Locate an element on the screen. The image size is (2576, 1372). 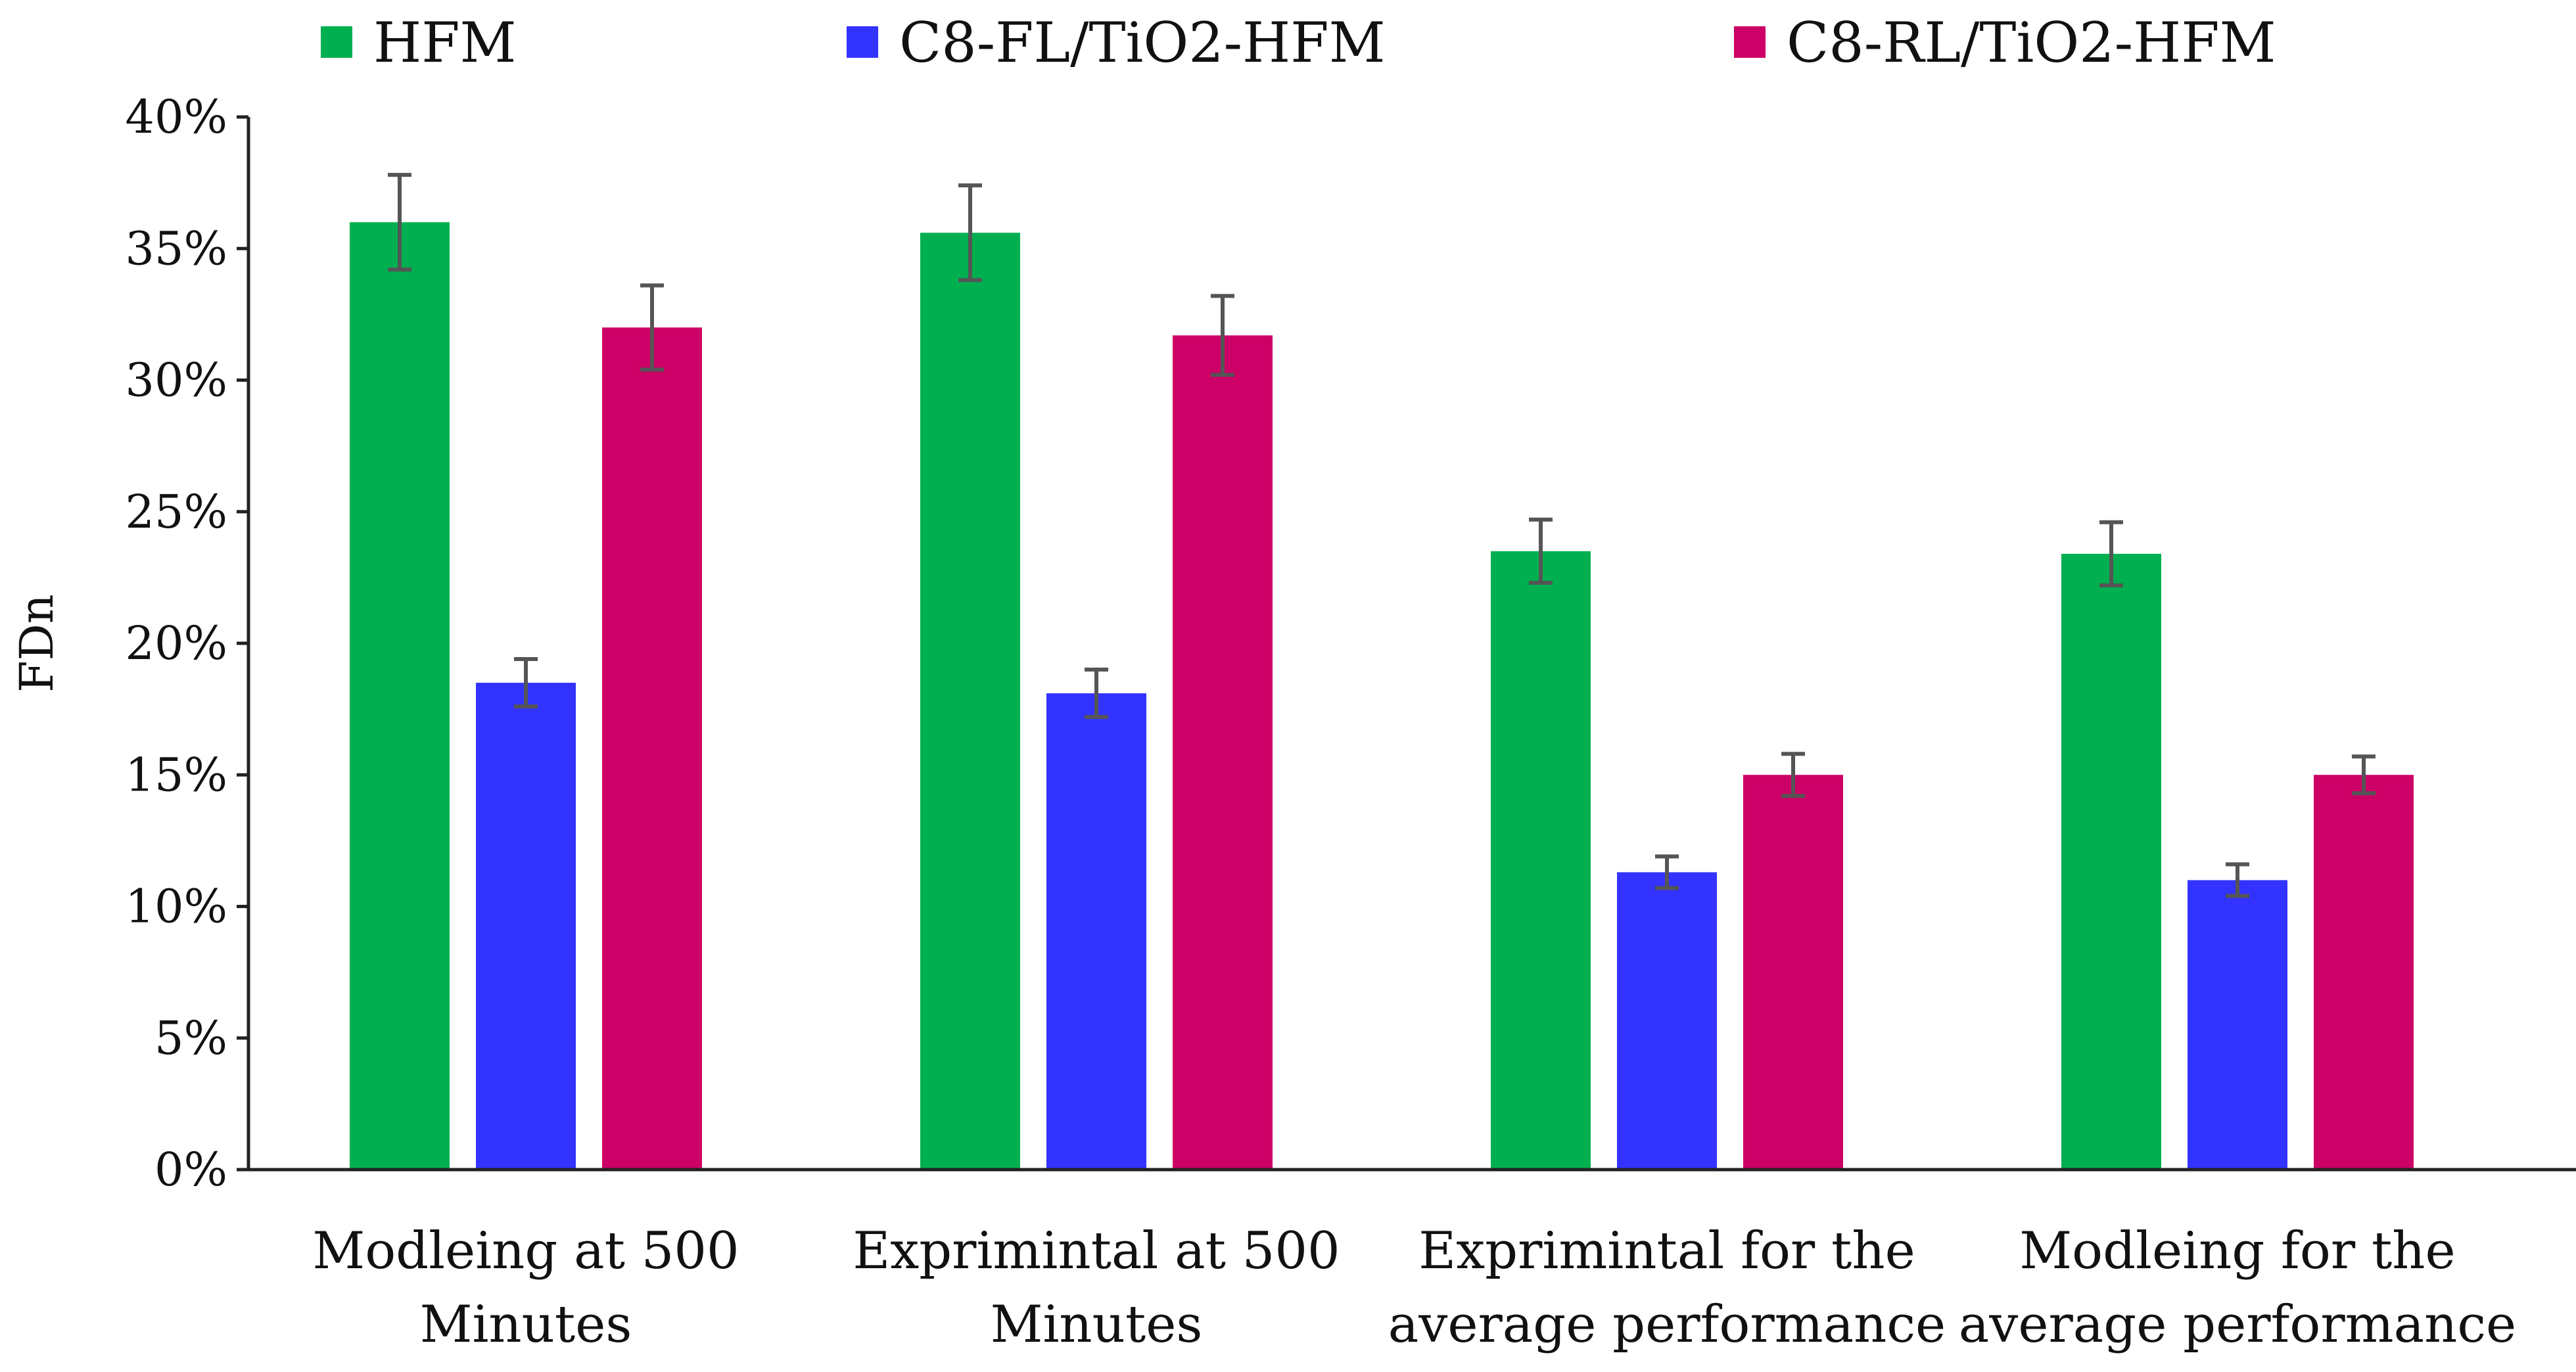
y-tick-label: 10% is located at coordinates (176, 907).